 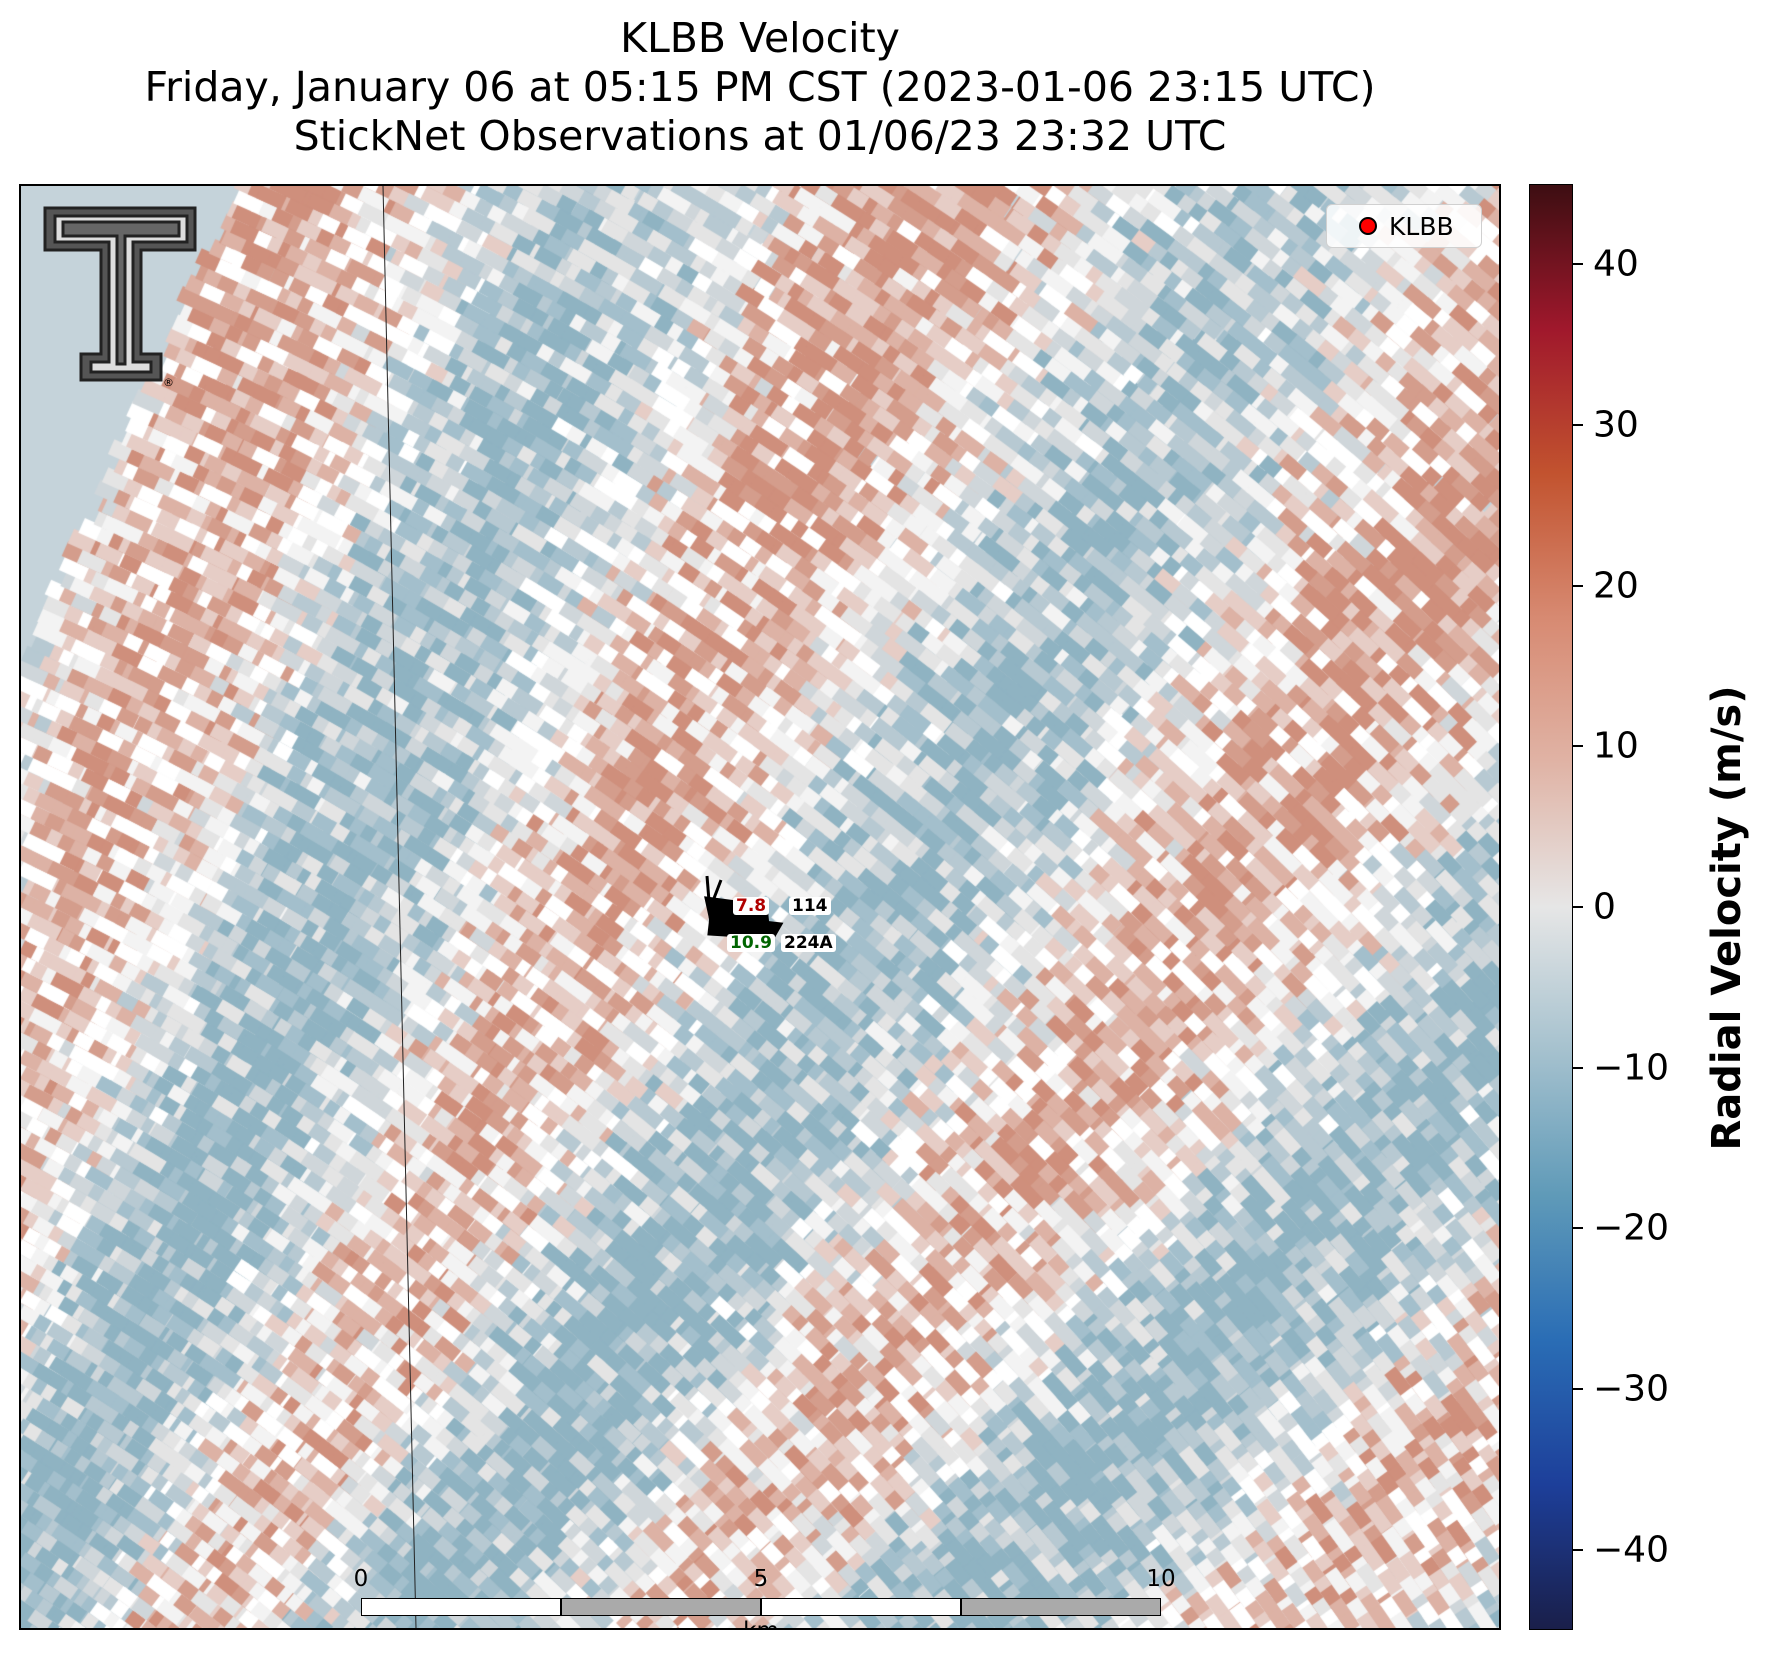 I want to click on scale-bar: 0 5 10 km, so click(x=765, y=1597).